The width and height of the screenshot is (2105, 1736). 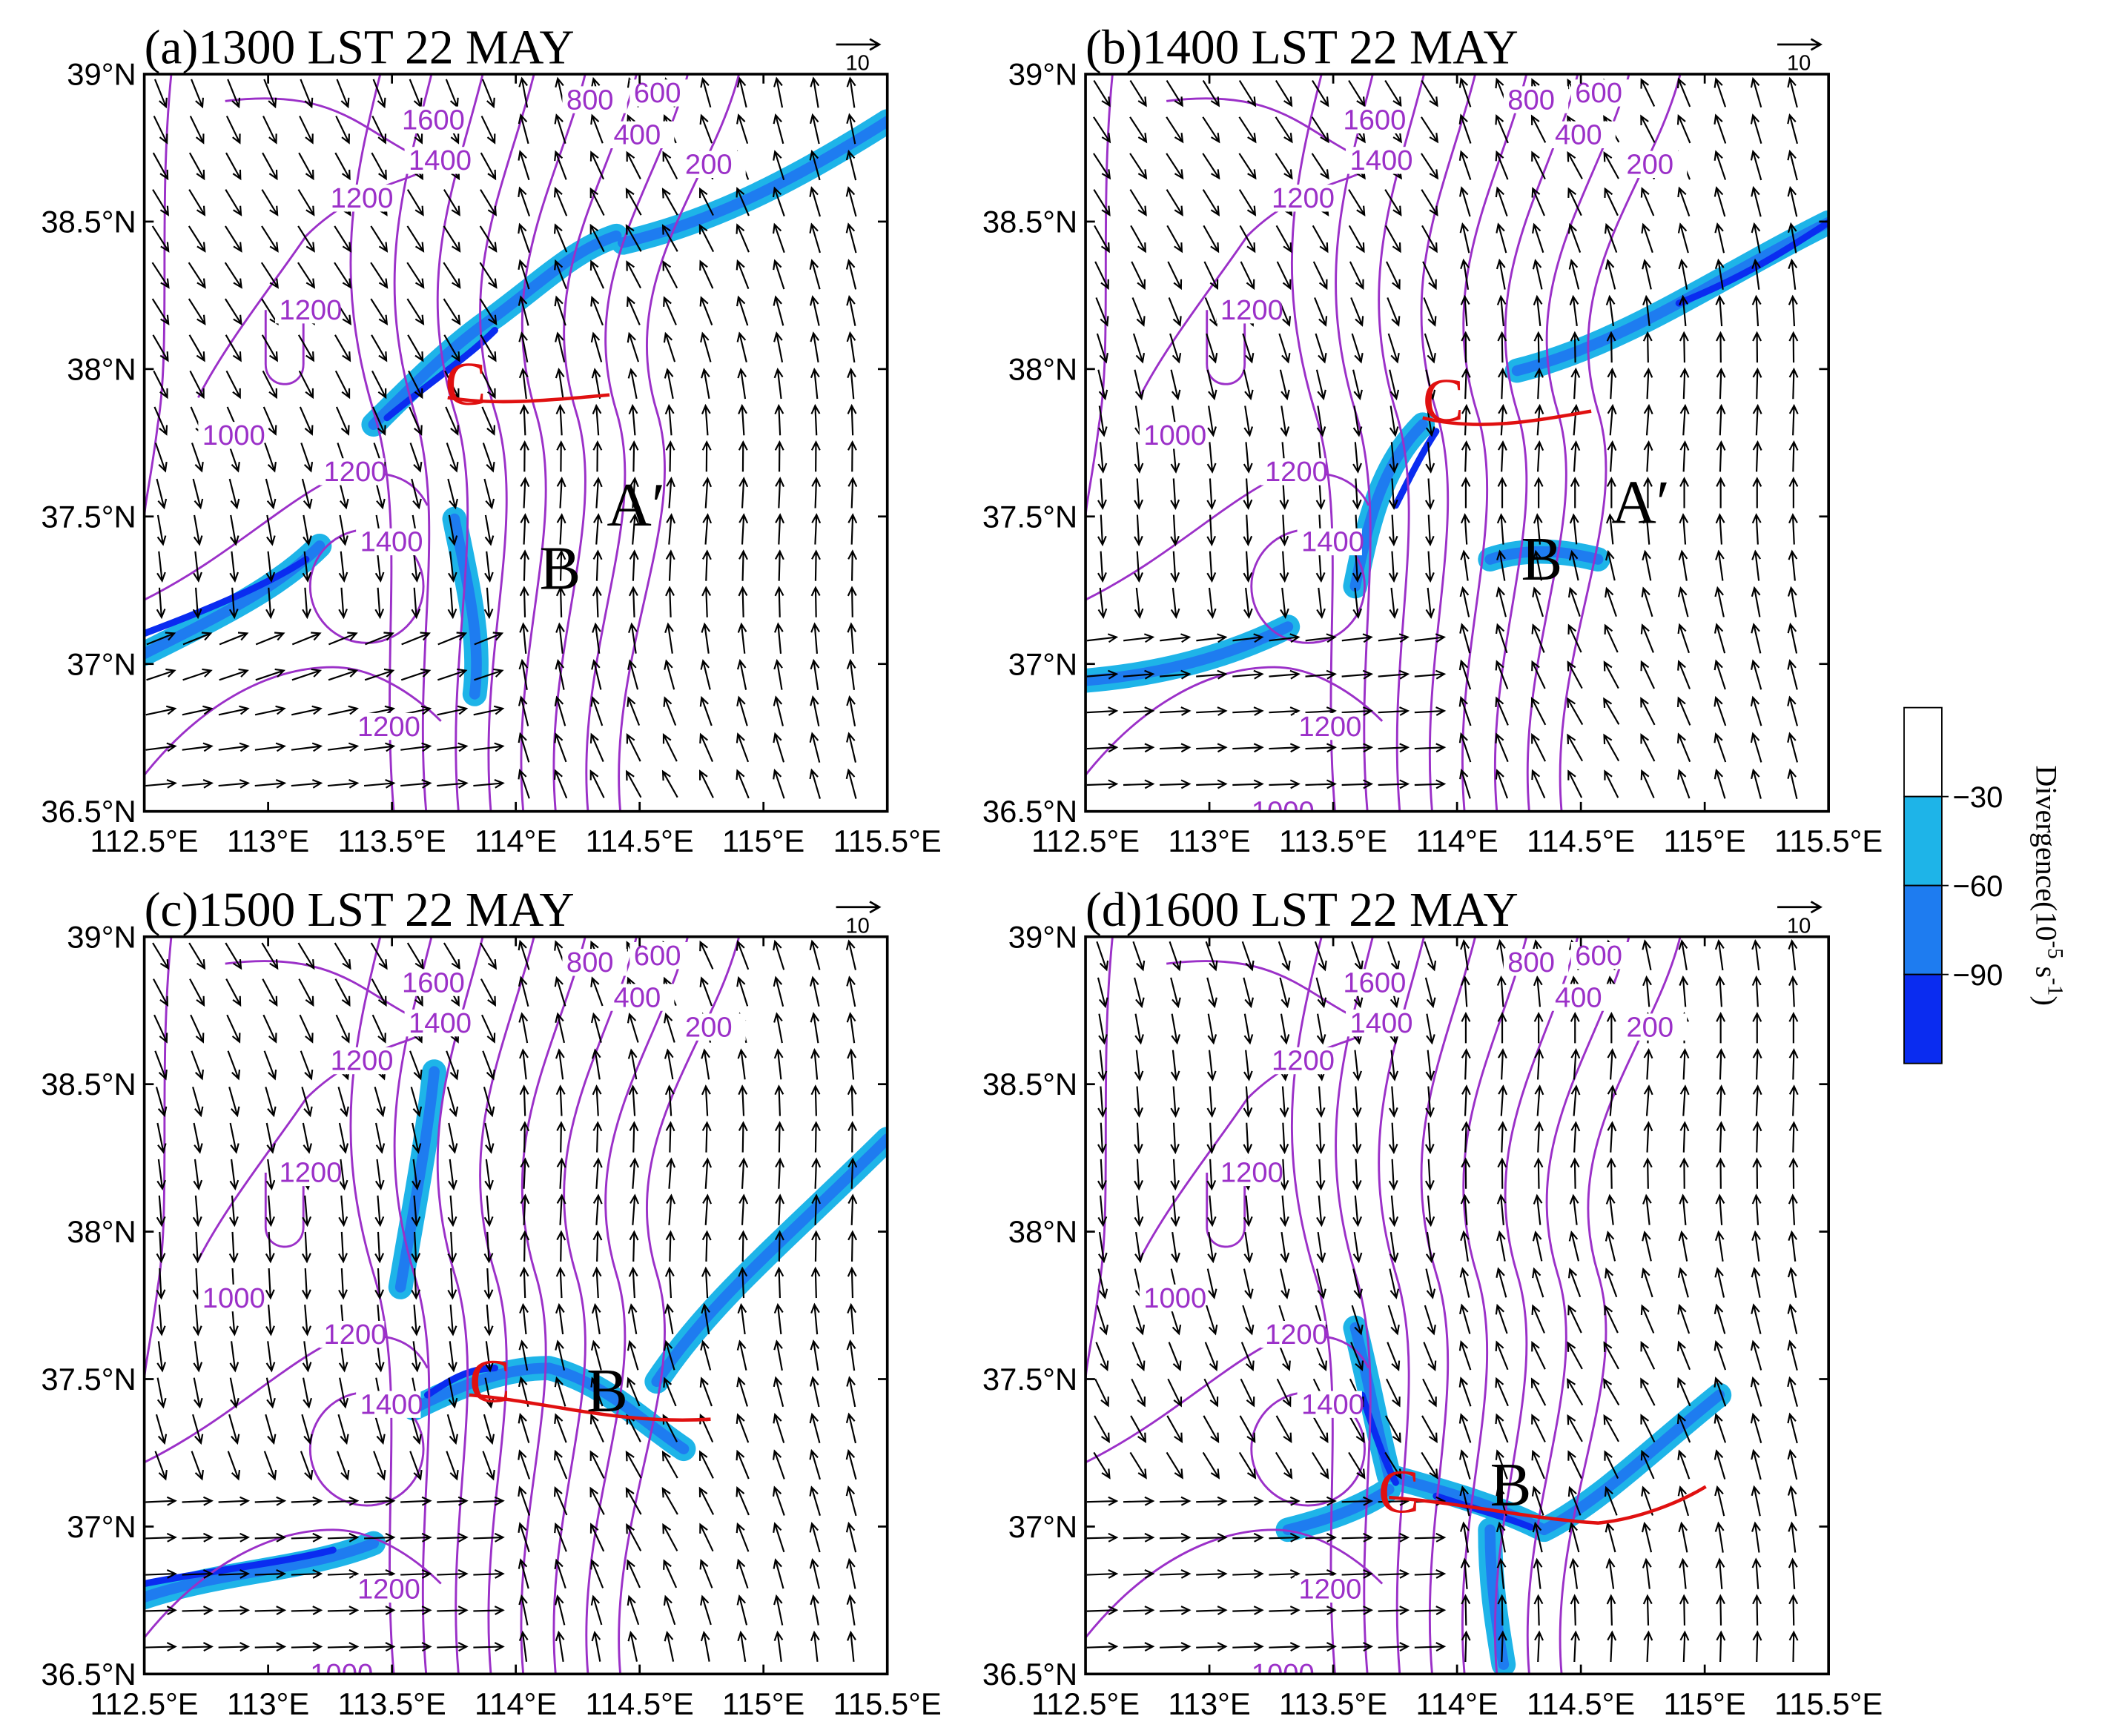 What do you see at coordinates (433, 120) in the screenshot?
I see `contour-label: 1600` at bounding box center [433, 120].